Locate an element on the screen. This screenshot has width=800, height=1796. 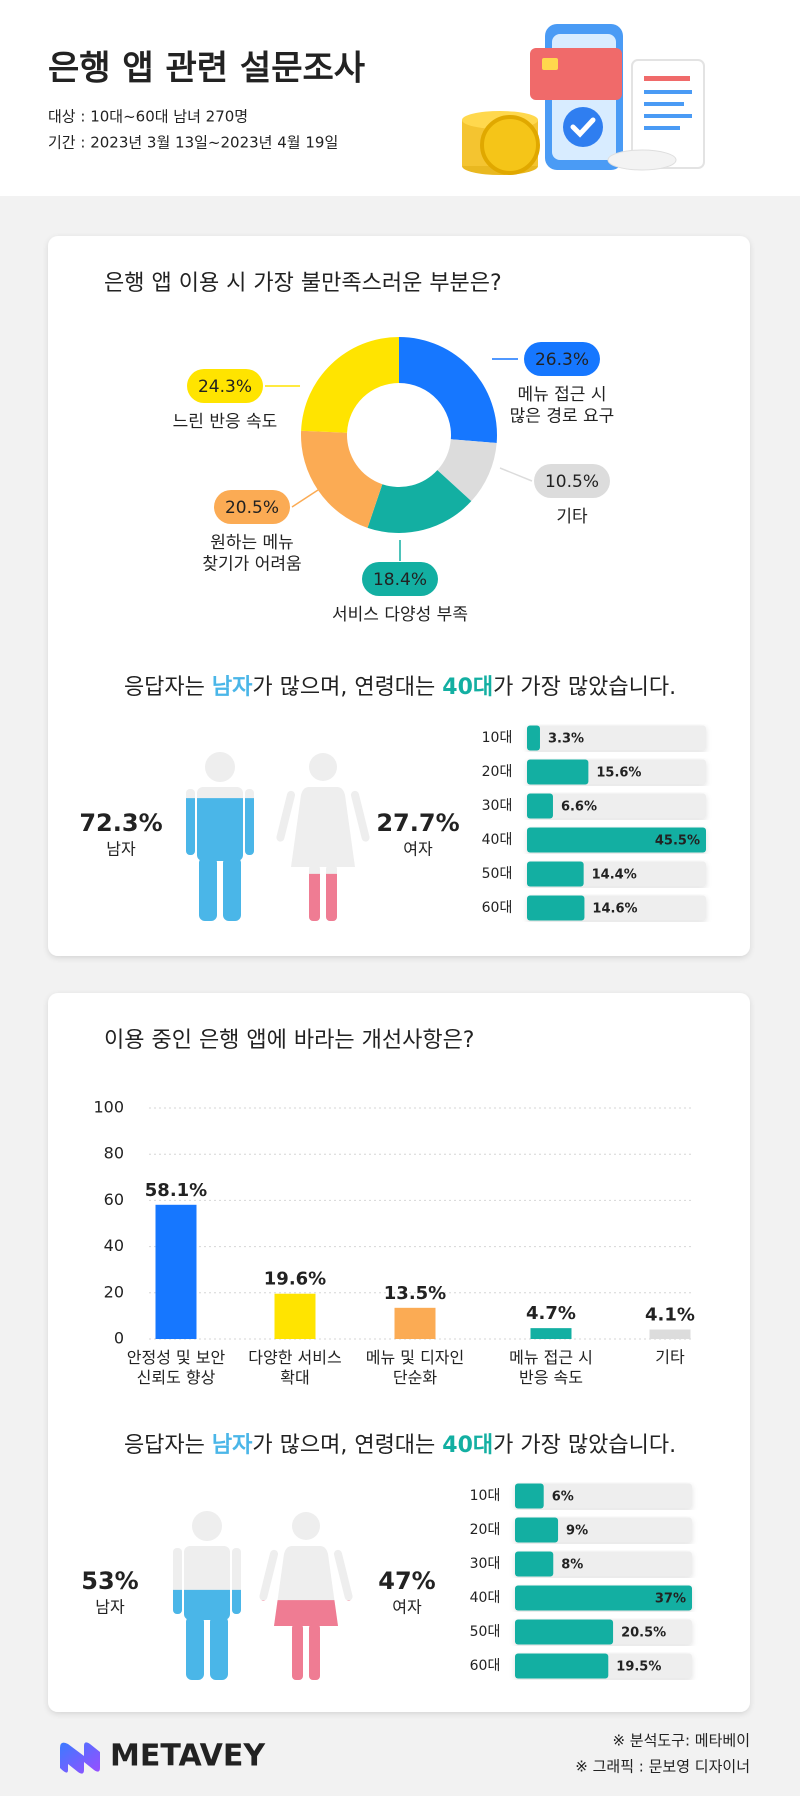
data-label: 6.6% is located at coordinates (579, 807).